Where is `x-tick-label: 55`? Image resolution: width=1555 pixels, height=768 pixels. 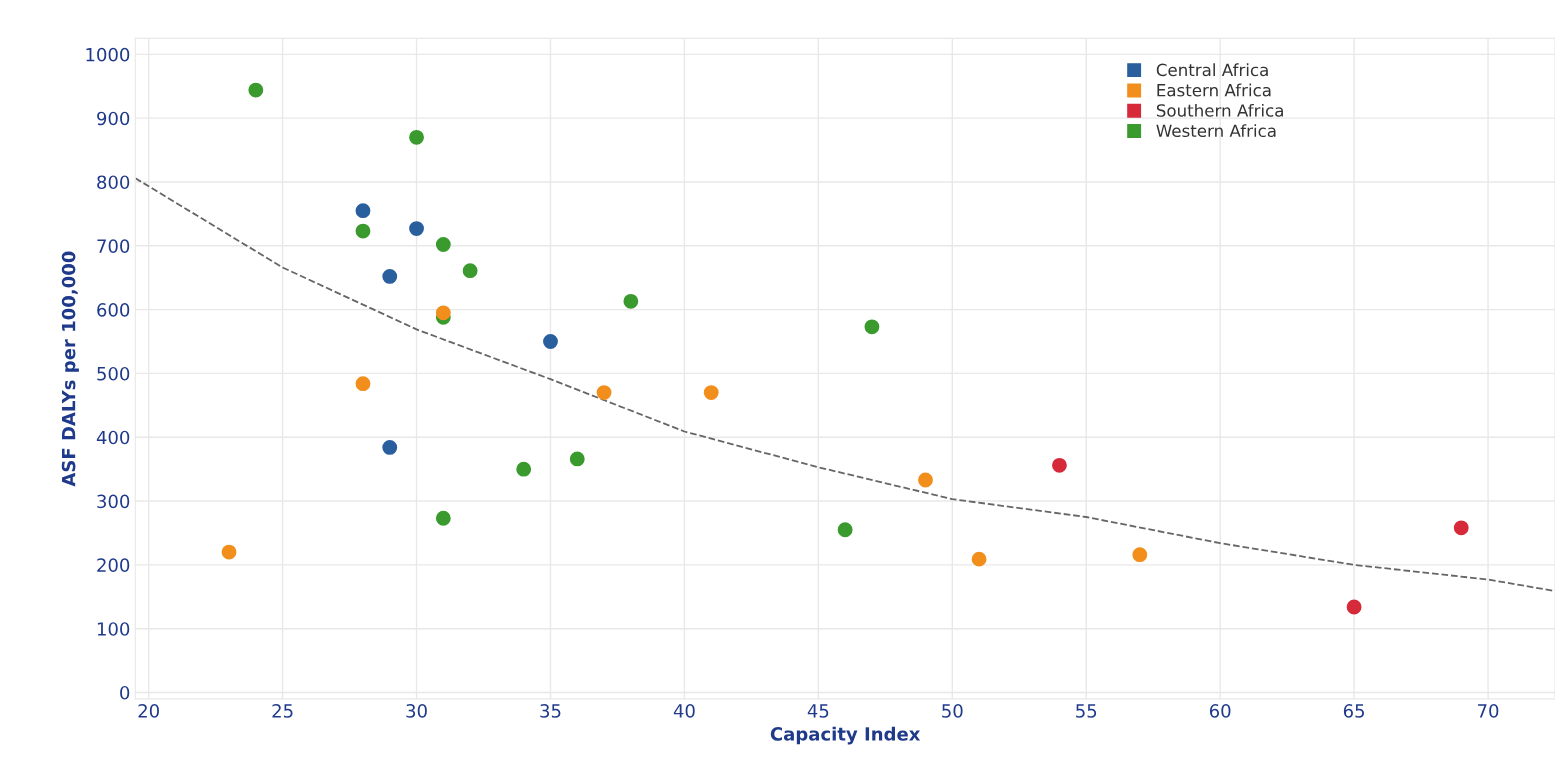 x-tick-label: 55 is located at coordinates (1086, 711).